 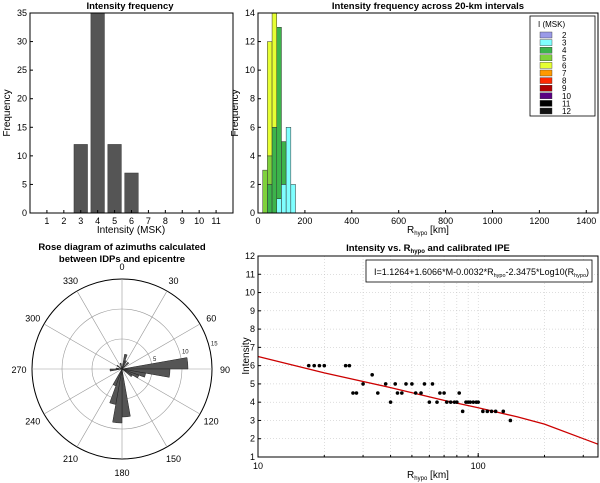 I want to click on scatter-ylabel: Intensity, so click(x=246, y=355).